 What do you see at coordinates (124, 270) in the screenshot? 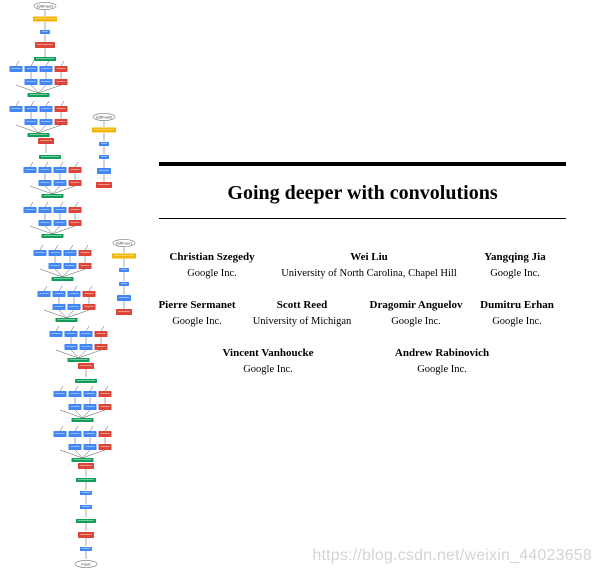
I see `aux-fc-node` at bounding box center [124, 270].